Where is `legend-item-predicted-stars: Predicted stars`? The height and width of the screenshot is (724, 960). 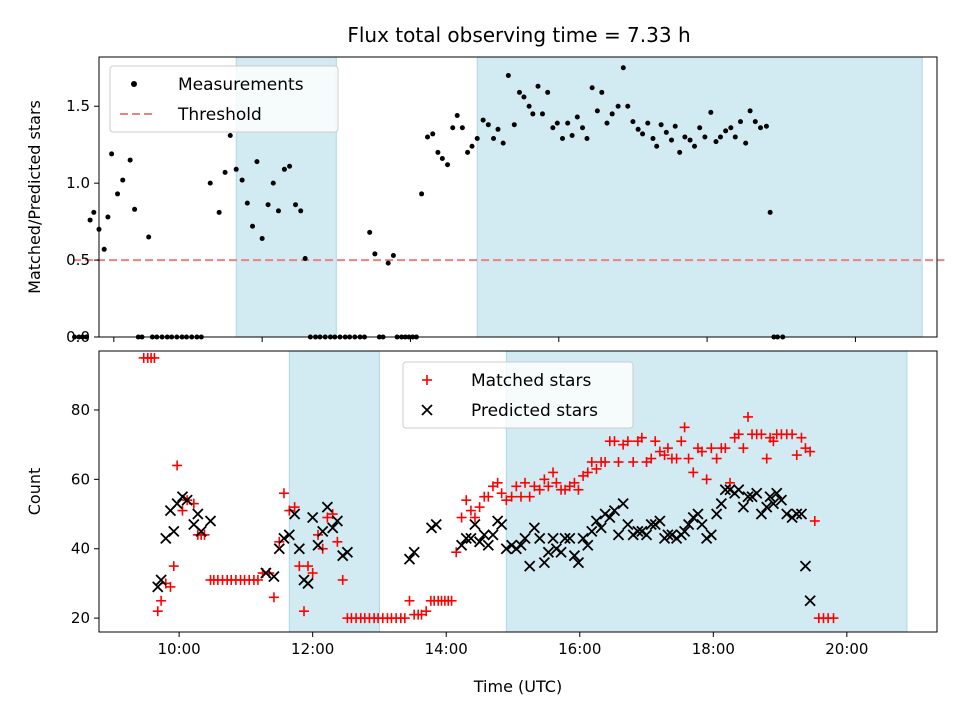
legend-item-predicted-stars: Predicted stars is located at coordinates (509, 411).